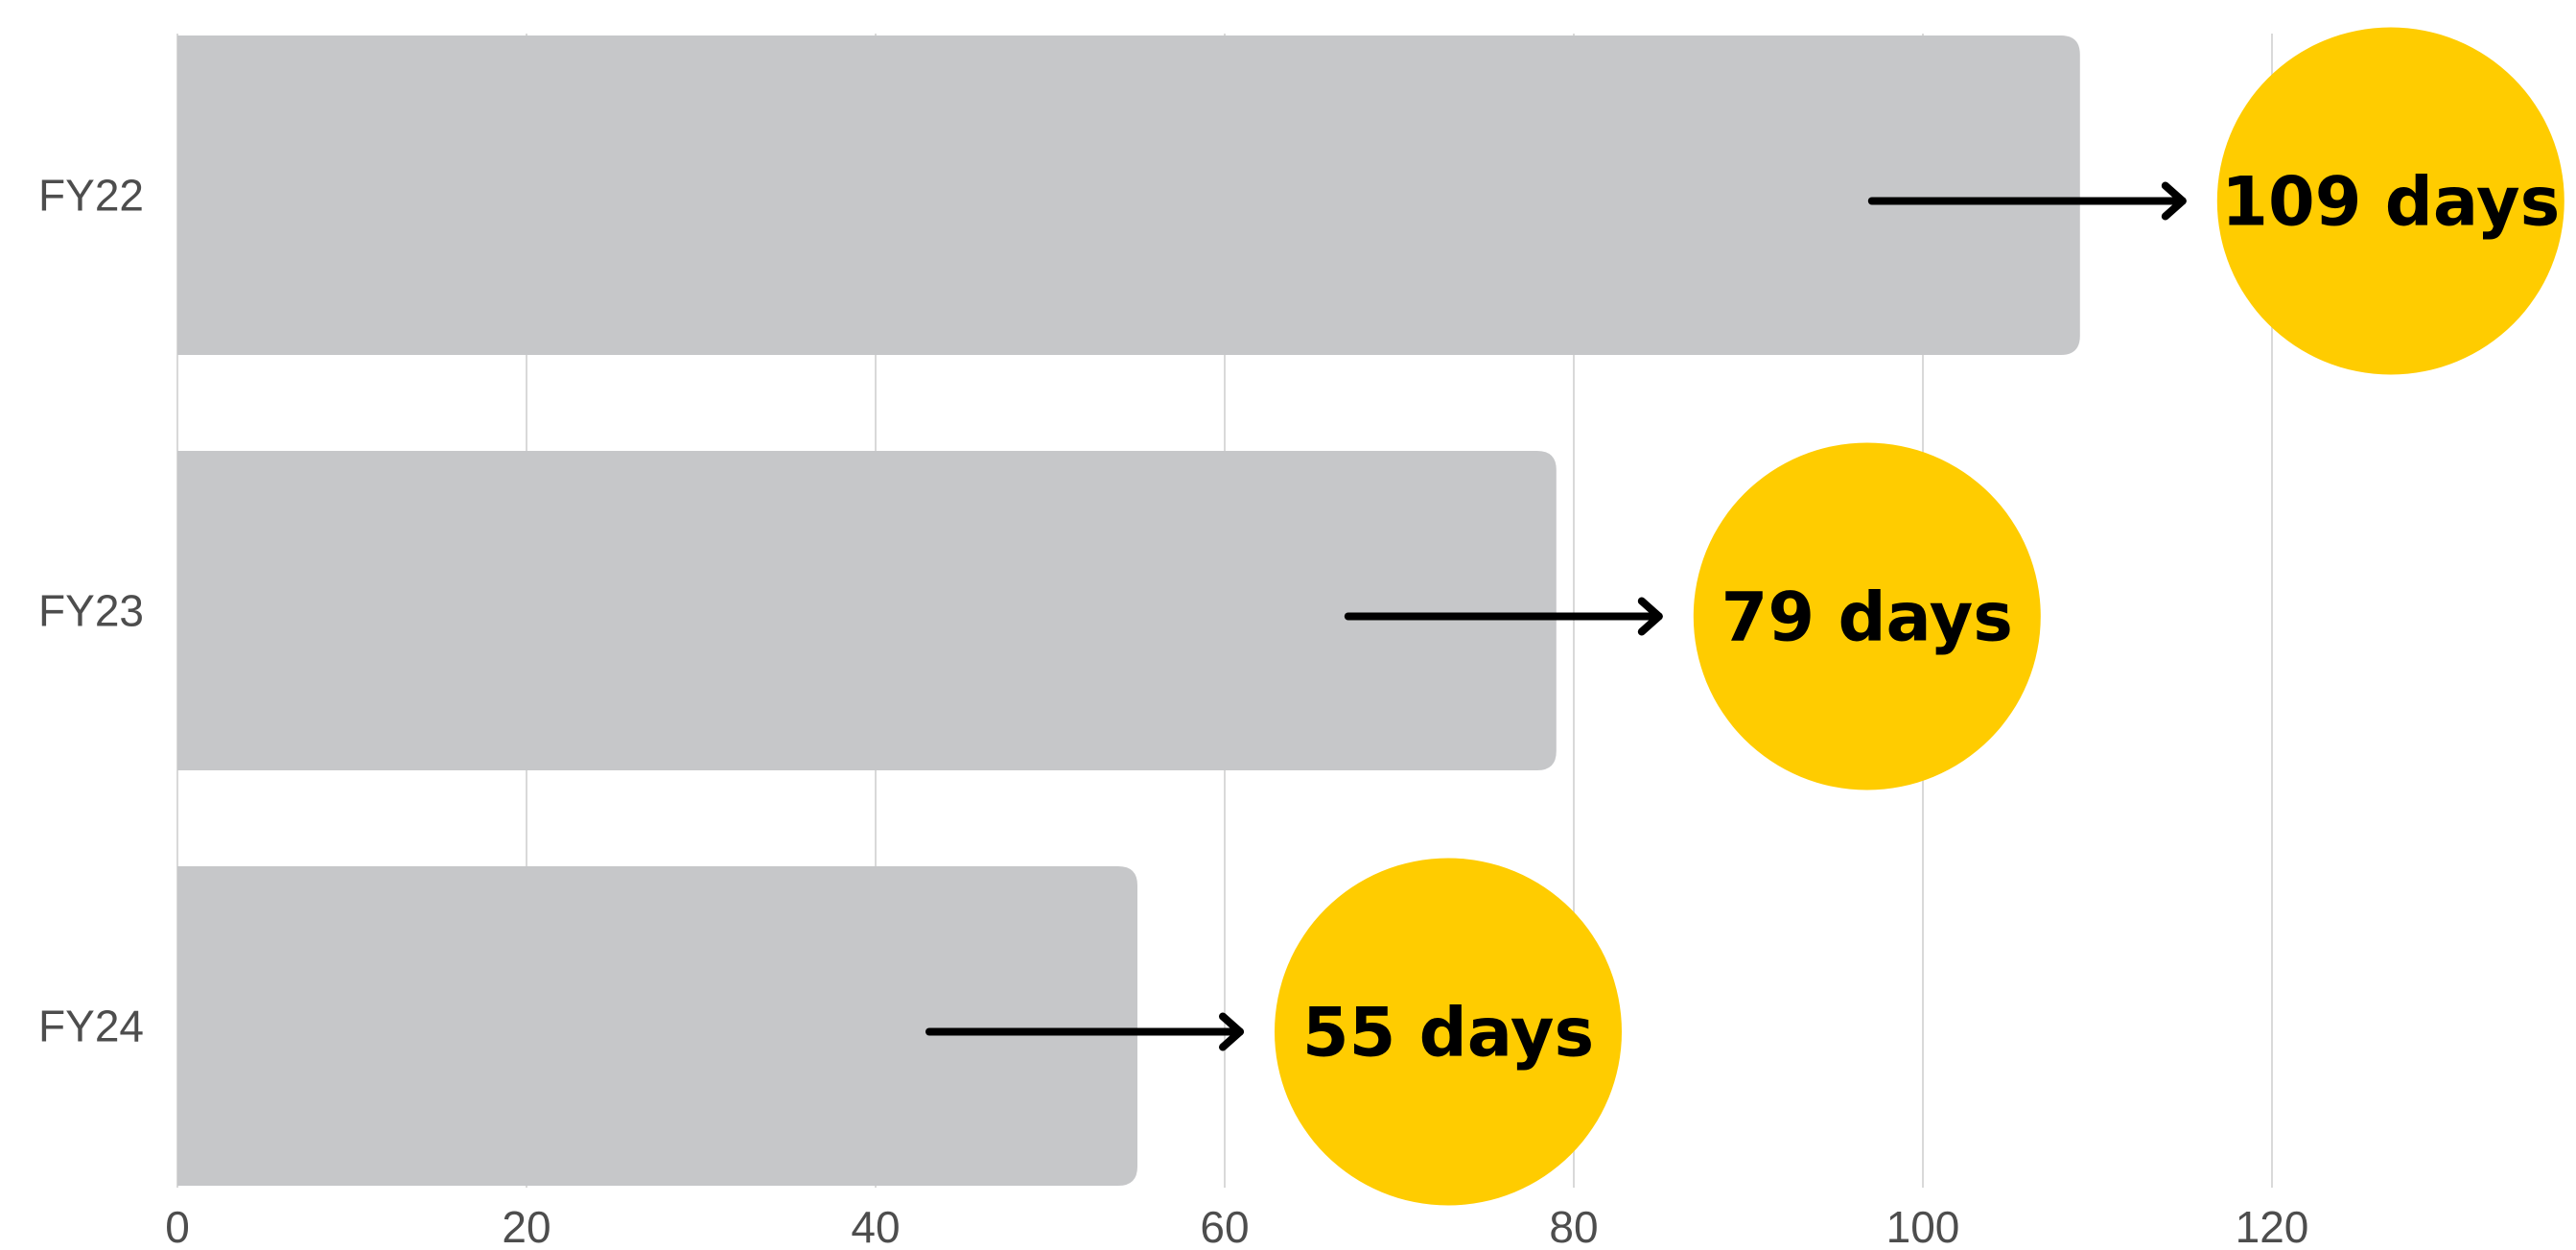  What do you see at coordinates (1503, 616) in the screenshot?
I see `arrow-fy23` at bounding box center [1503, 616].